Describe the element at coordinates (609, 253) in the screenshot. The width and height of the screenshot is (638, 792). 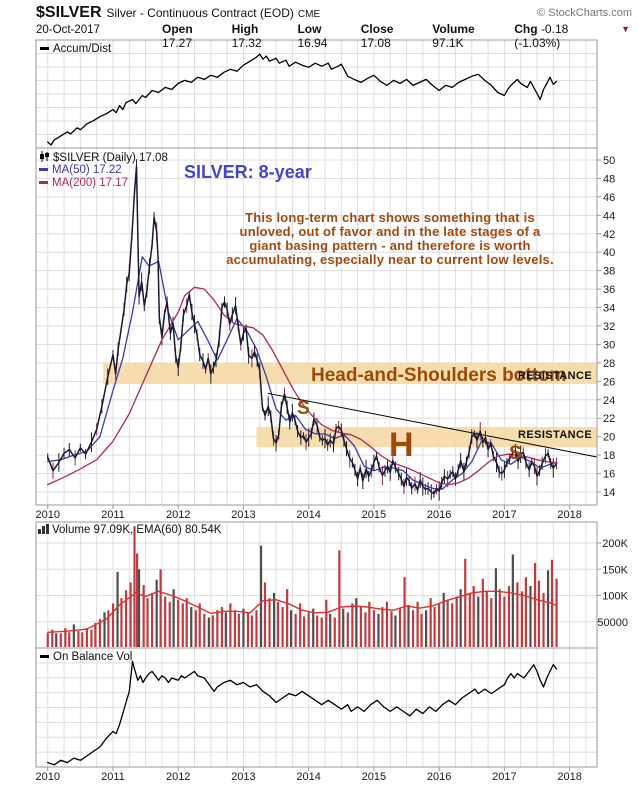
I see `svg-text: 40` at that location.